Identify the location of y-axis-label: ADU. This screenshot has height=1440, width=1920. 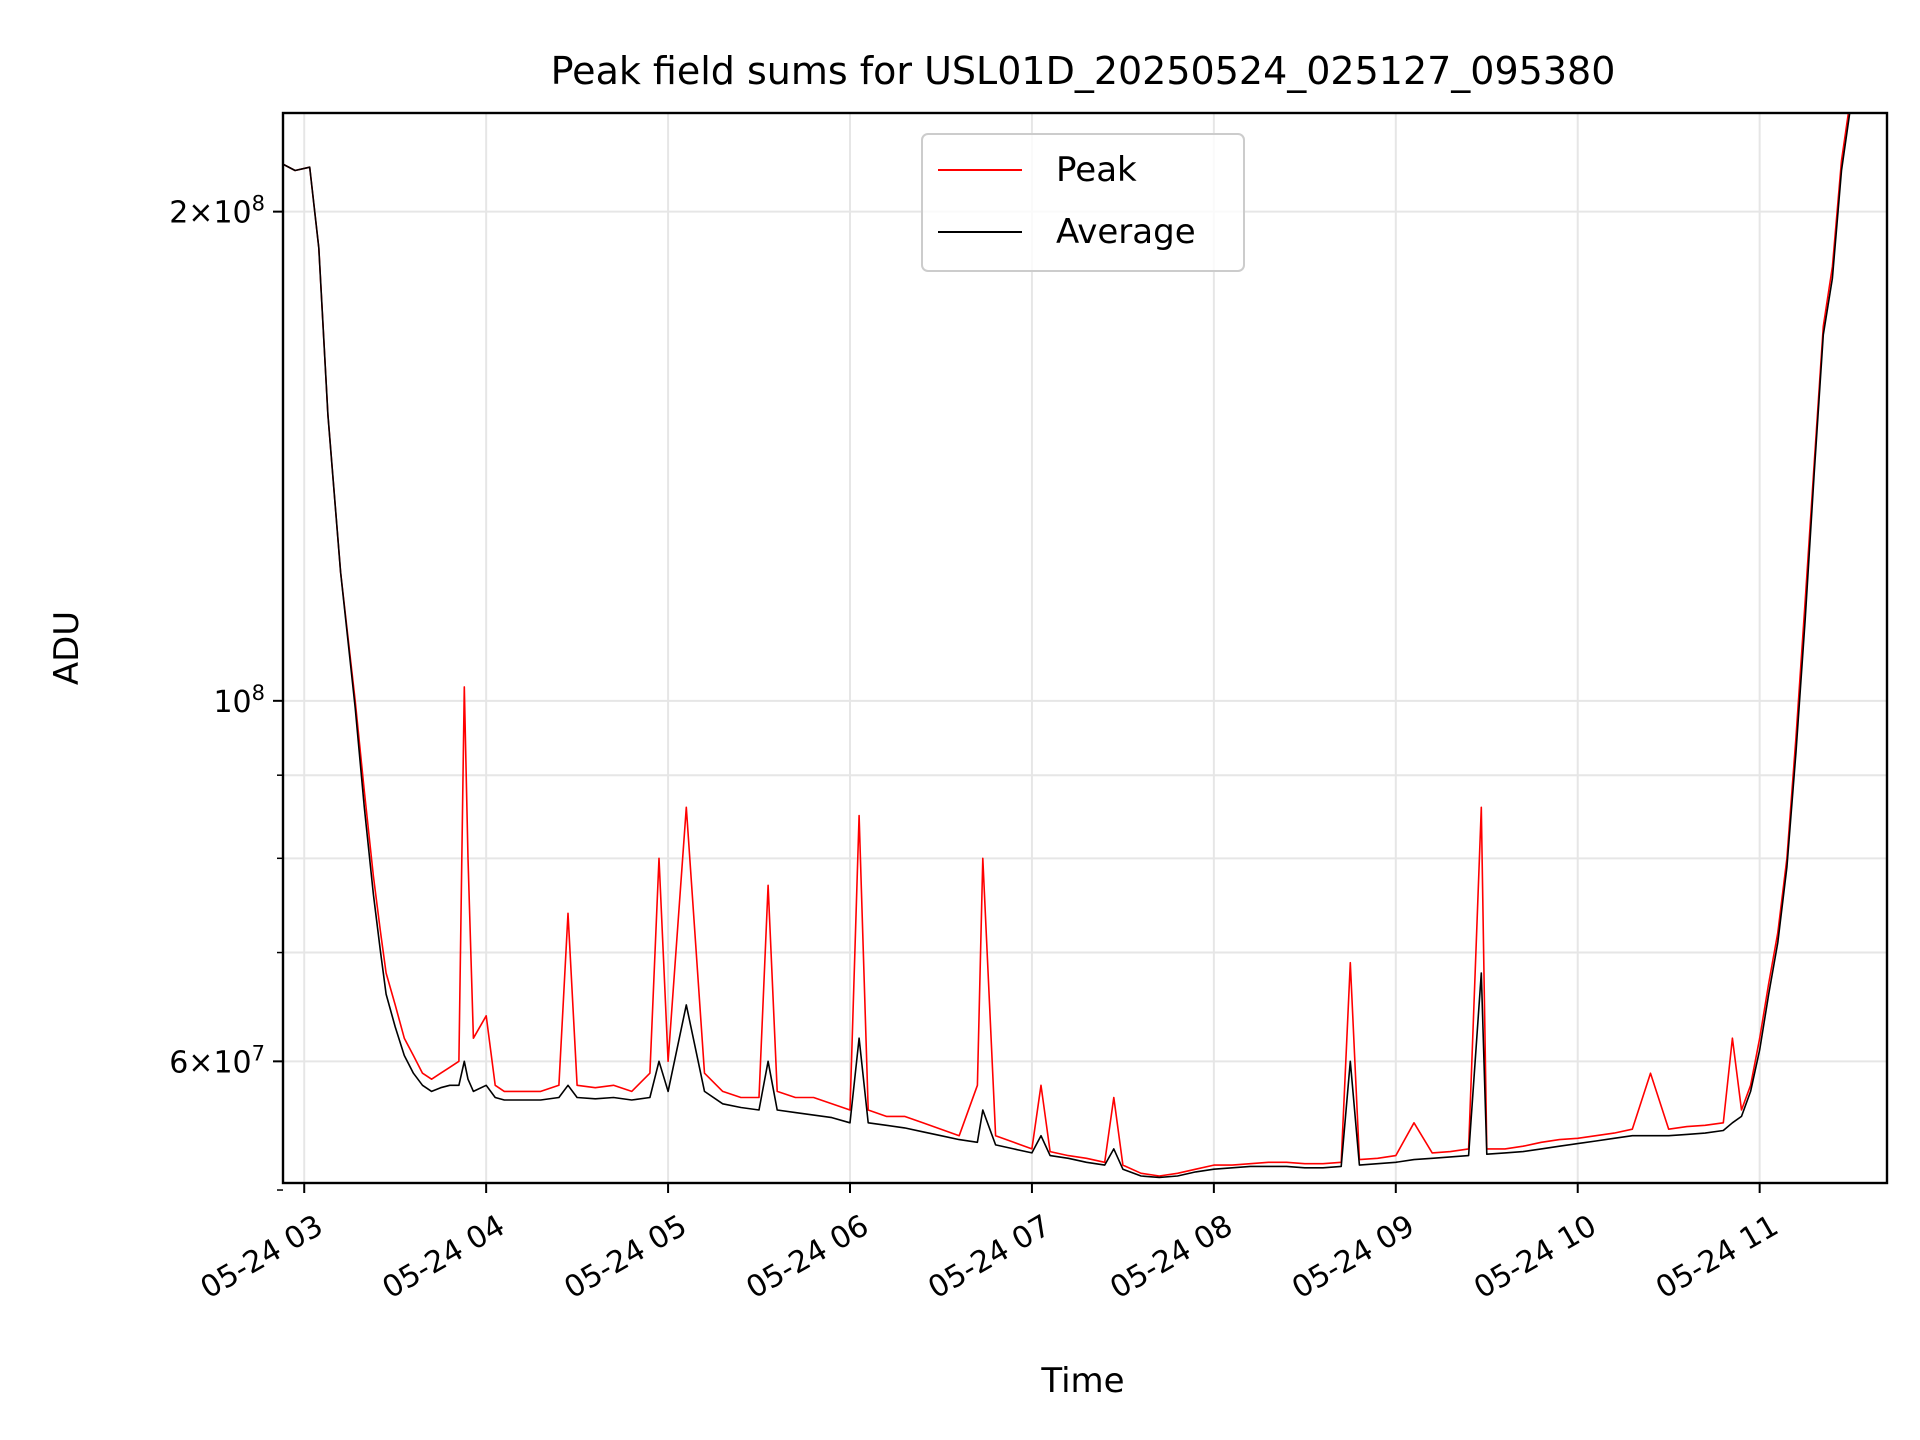
(67, 648).